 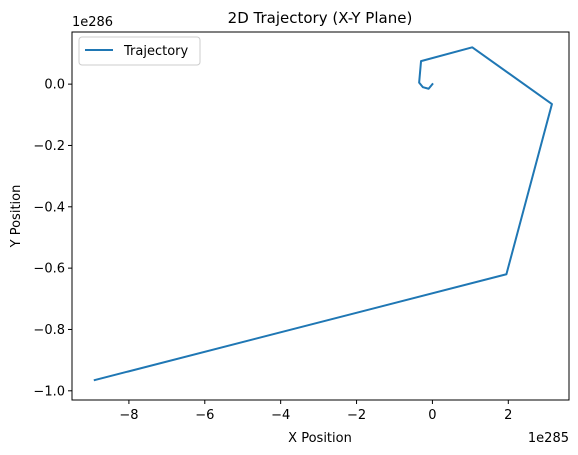 What do you see at coordinates (52, 238) in the screenshot?
I see `y-axis-ticks: 0.0 −0.2 −0.4 −0.6 −0.8 −1.0` at bounding box center [52, 238].